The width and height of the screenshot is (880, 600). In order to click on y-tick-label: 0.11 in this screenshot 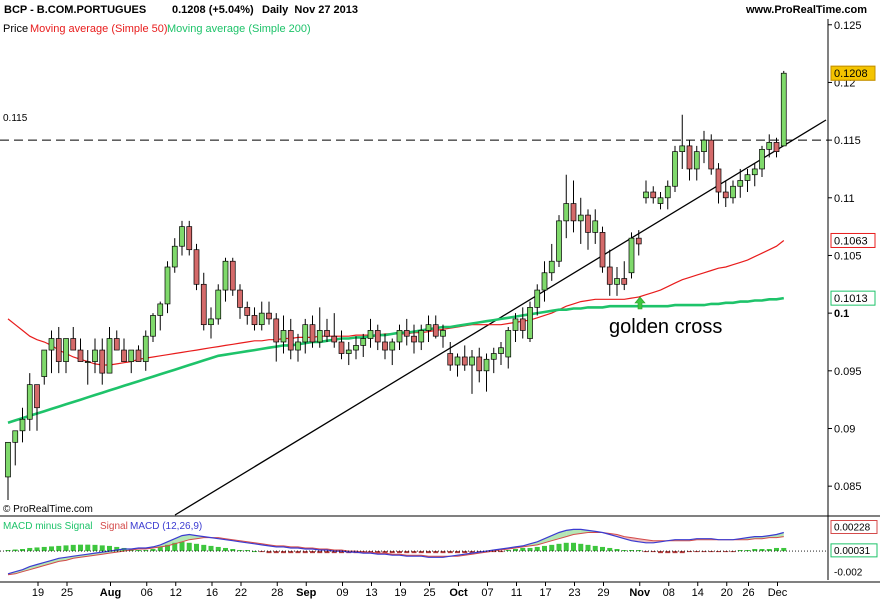, I will do `click(844, 199)`.